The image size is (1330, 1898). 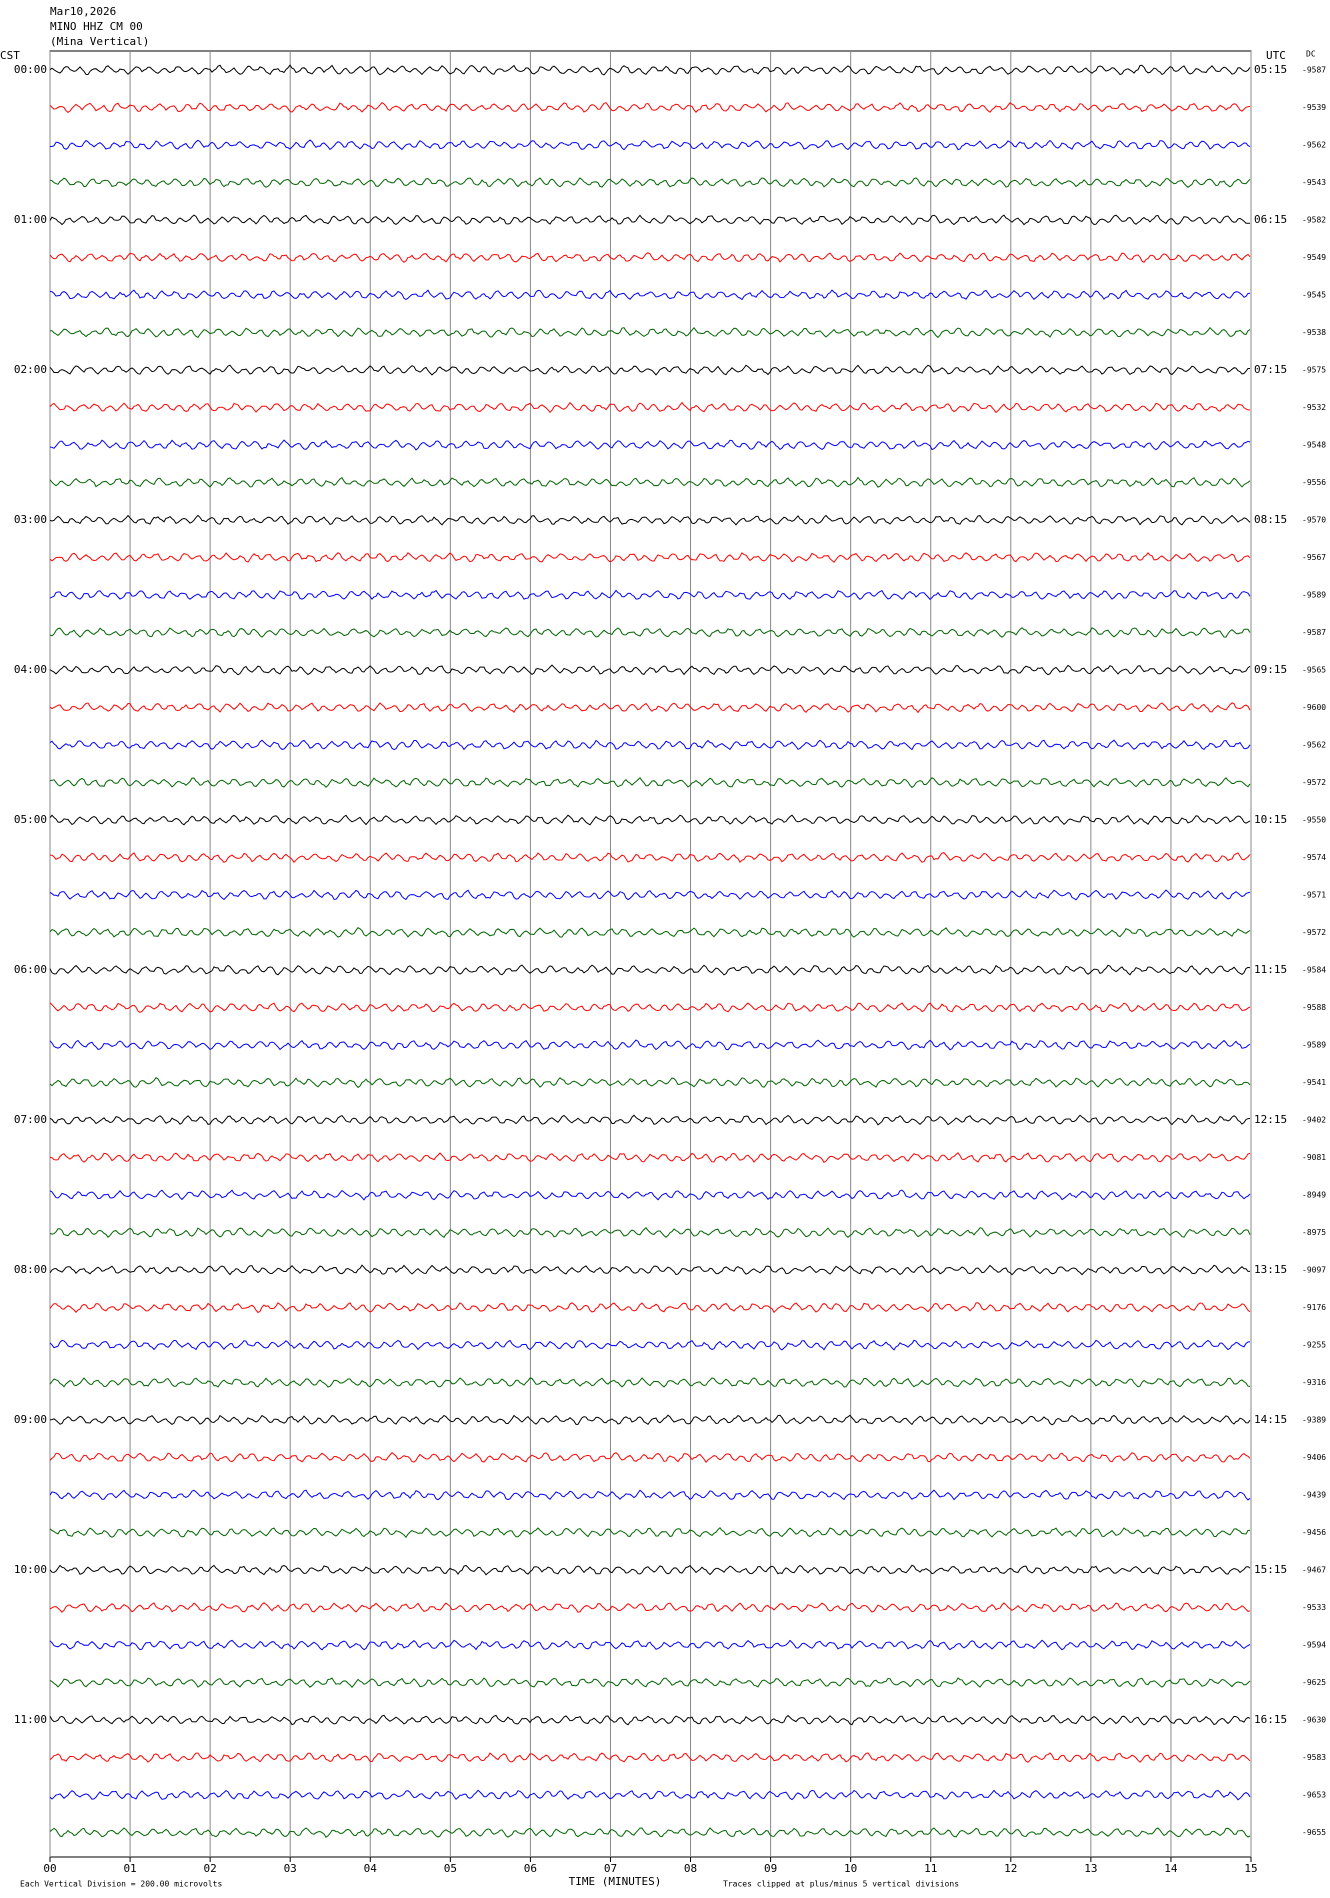 I want to click on dc-value: -9583, so click(x=1314, y=1757).